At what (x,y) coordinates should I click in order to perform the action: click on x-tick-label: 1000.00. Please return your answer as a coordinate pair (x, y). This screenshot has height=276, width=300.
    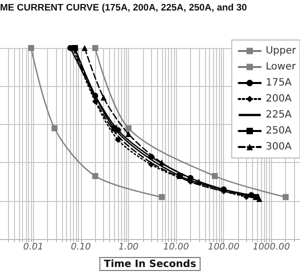
    Looking at the image, I should click on (271, 247).